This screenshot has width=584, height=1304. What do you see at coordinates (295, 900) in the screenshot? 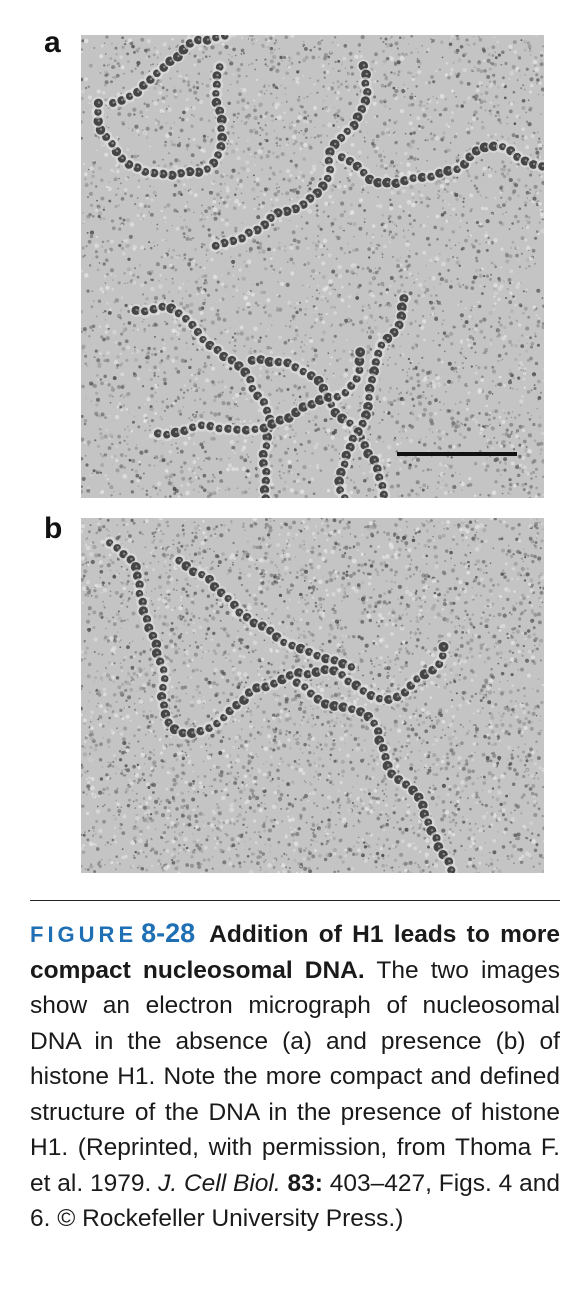
I see `caption-divider` at bounding box center [295, 900].